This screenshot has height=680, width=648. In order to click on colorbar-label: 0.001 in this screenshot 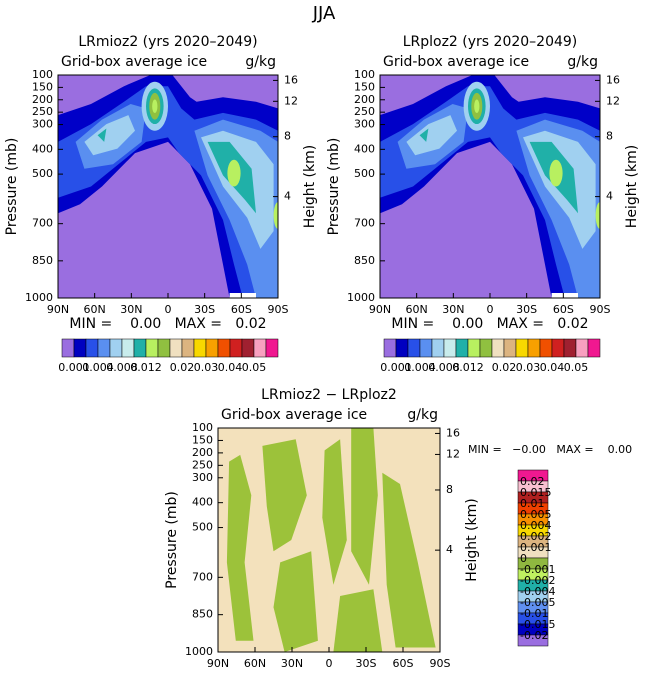, I will do `click(74, 367)`.